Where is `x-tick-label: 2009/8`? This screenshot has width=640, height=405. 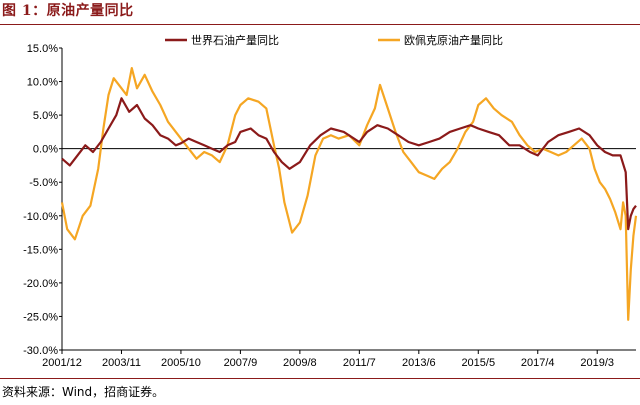 x-tick-label: 2009/8 is located at coordinates (300, 363).